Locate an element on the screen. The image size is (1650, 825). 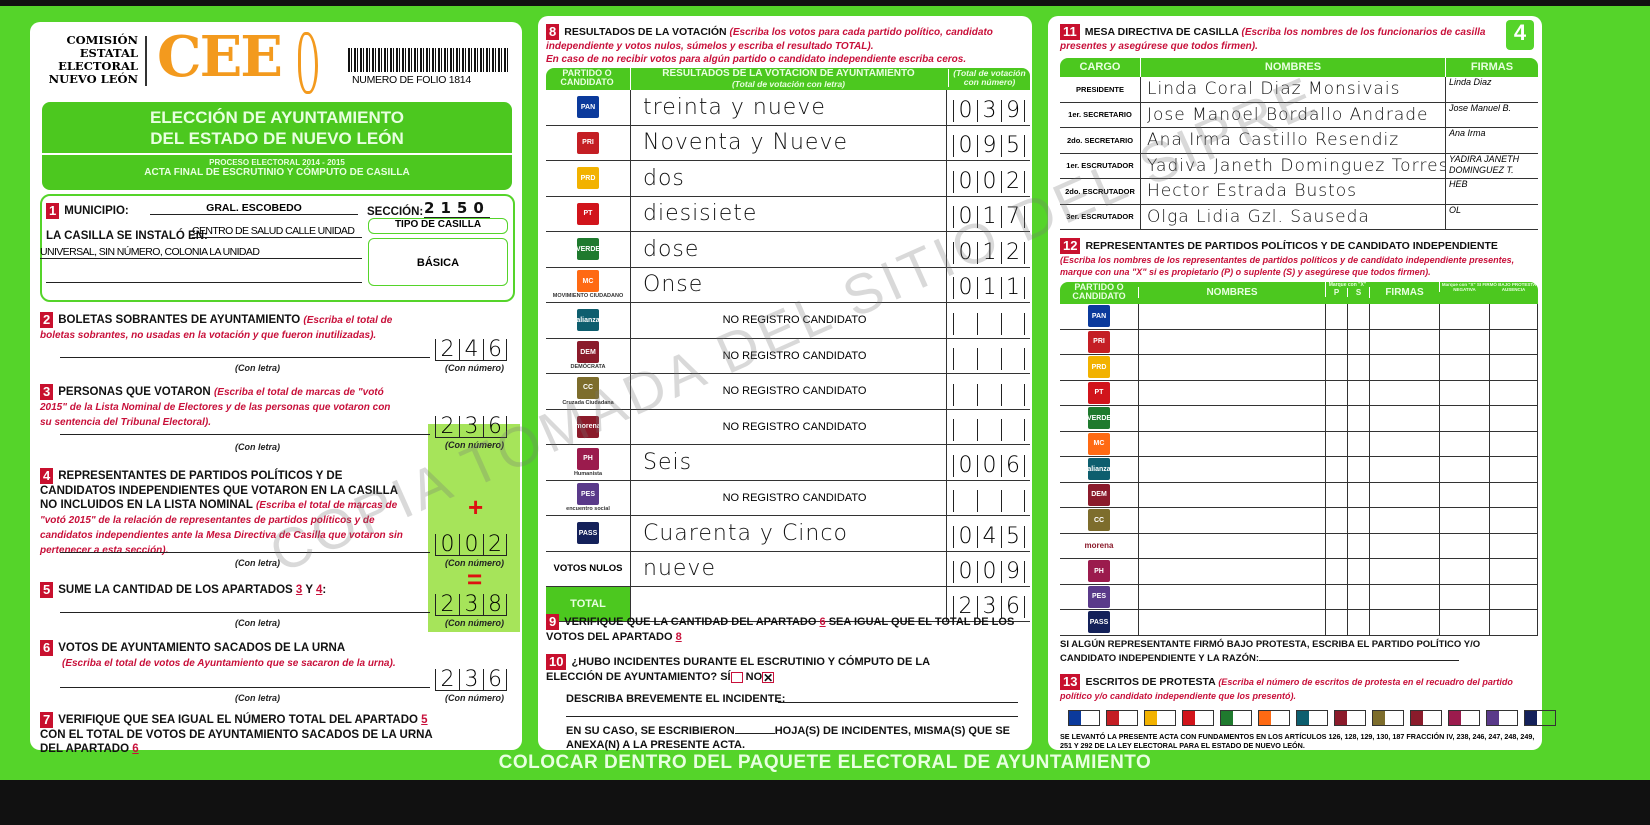
no-checkbox-checked: ✕ is located at coordinates (768, 677).